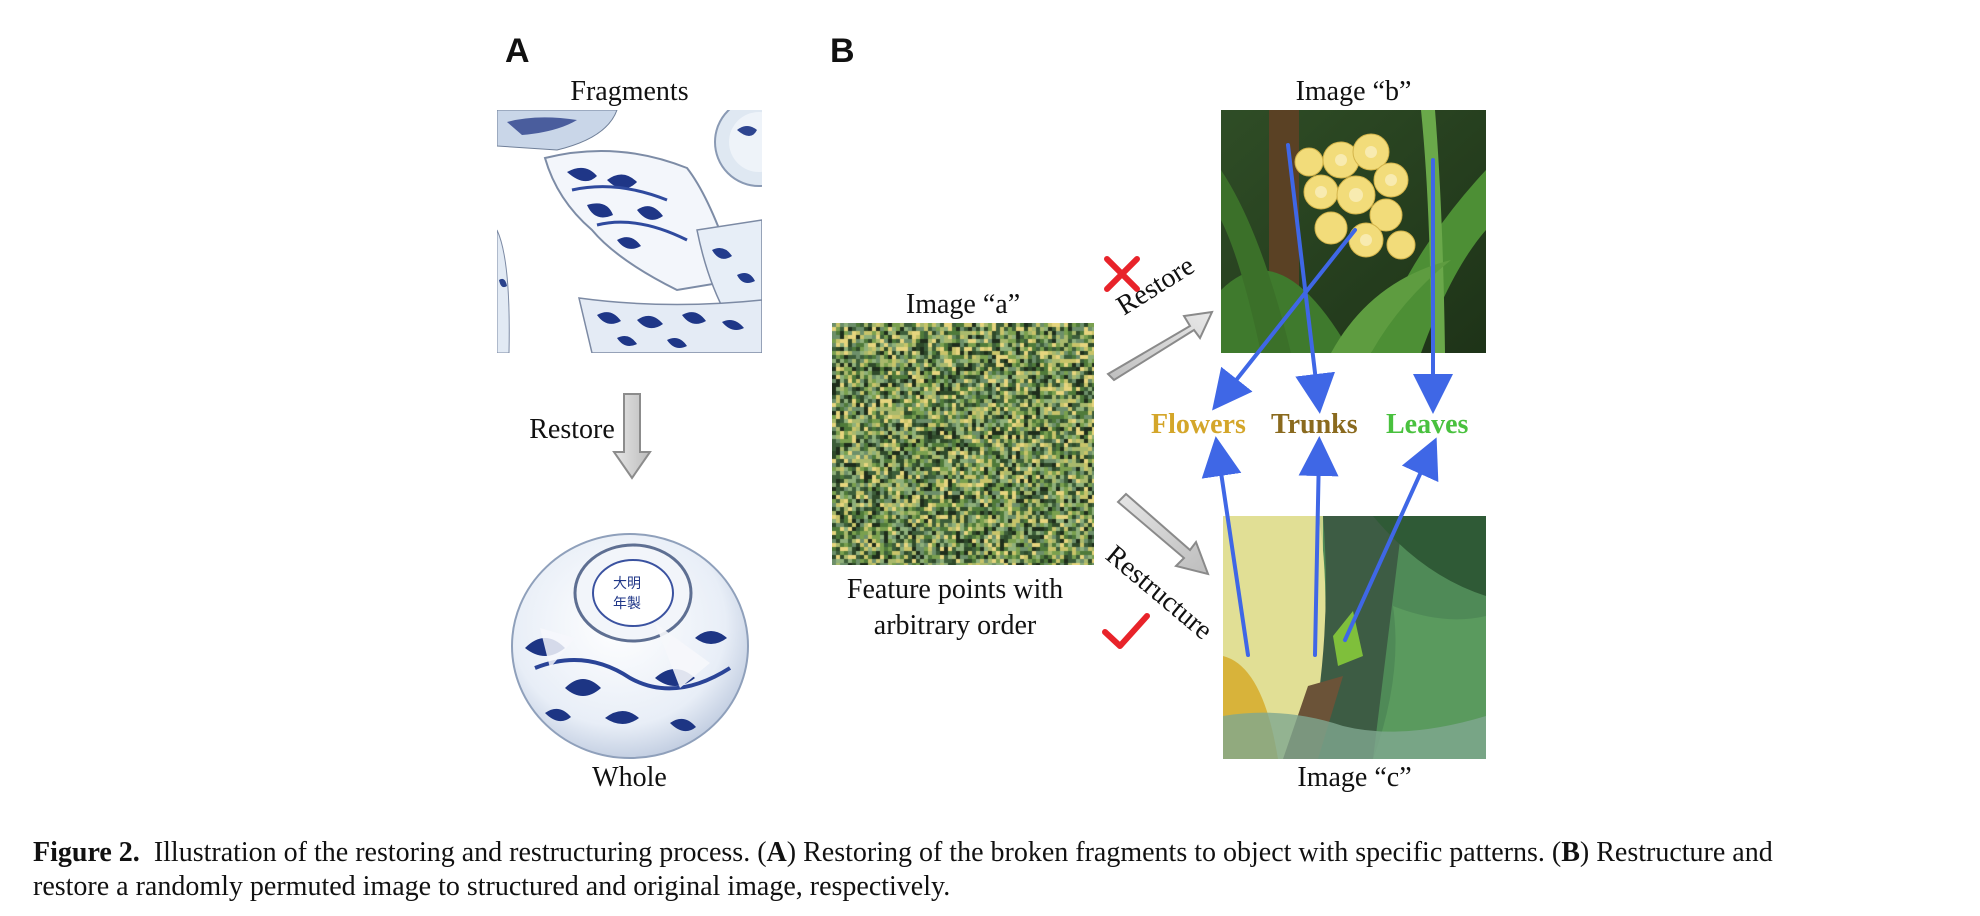 The width and height of the screenshot is (1980, 916). I want to click on category-trunks: Trunks, so click(1314, 424).